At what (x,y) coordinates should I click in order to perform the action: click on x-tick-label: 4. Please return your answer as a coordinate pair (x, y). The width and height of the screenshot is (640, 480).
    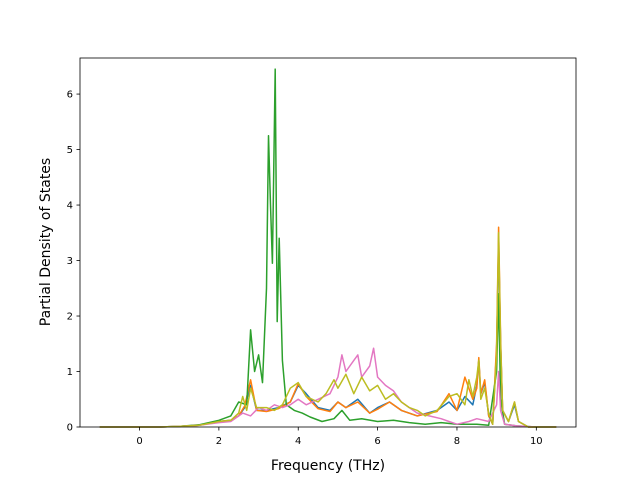
    Looking at the image, I should click on (298, 441).